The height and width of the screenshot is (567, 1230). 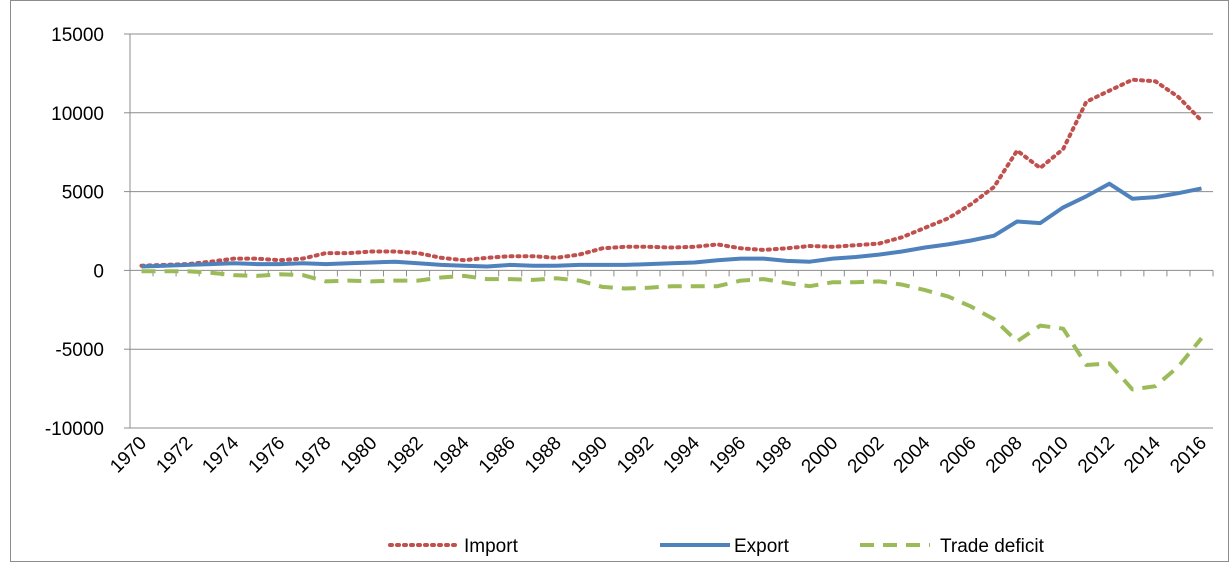 What do you see at coordinates (992, 546) in the screenshot?
I see `legend-label: Trade deficit` at bounding box center [992, 546].